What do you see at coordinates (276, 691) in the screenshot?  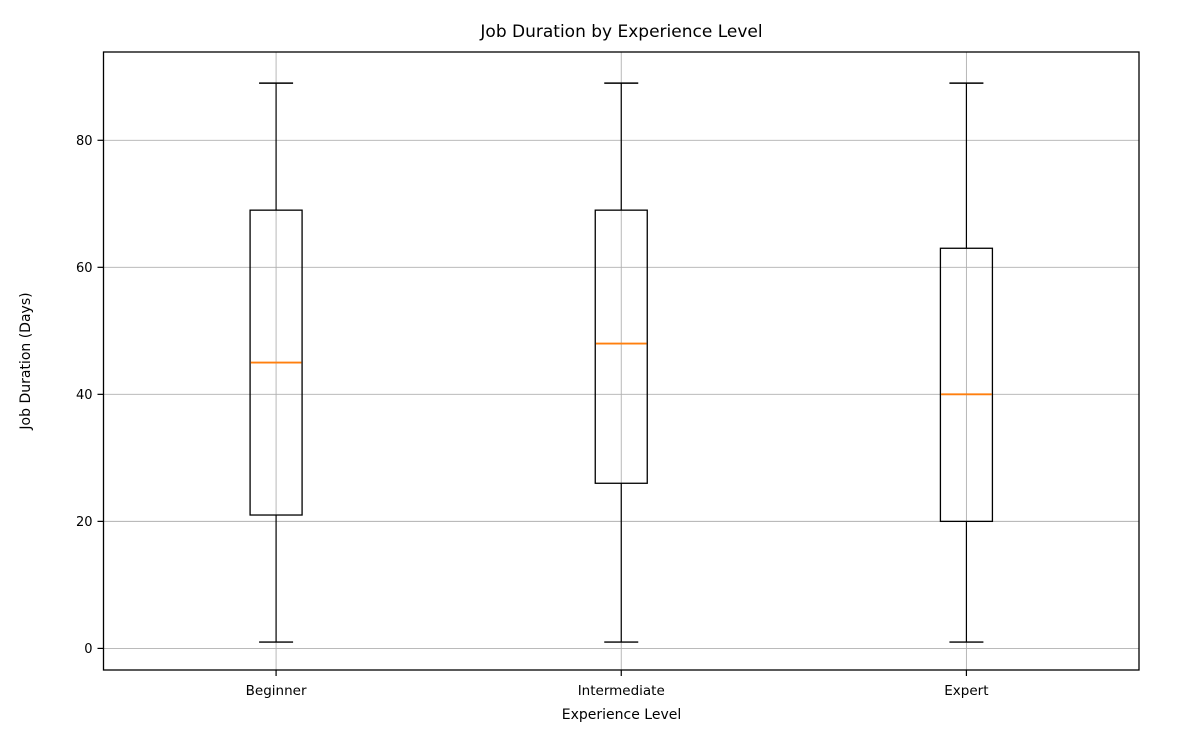 I see `xtick-label-beginner: Beginner` at bounding box center [276, 691].